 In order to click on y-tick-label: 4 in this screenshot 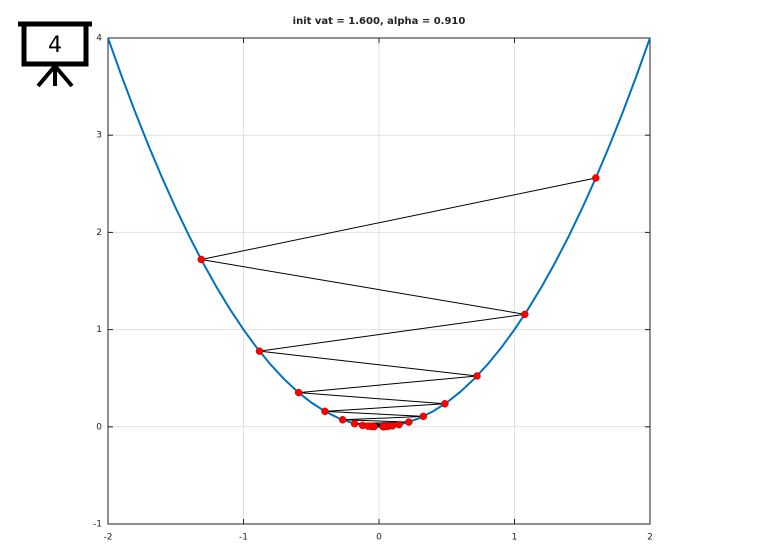, I will do `click(99, 39)`.